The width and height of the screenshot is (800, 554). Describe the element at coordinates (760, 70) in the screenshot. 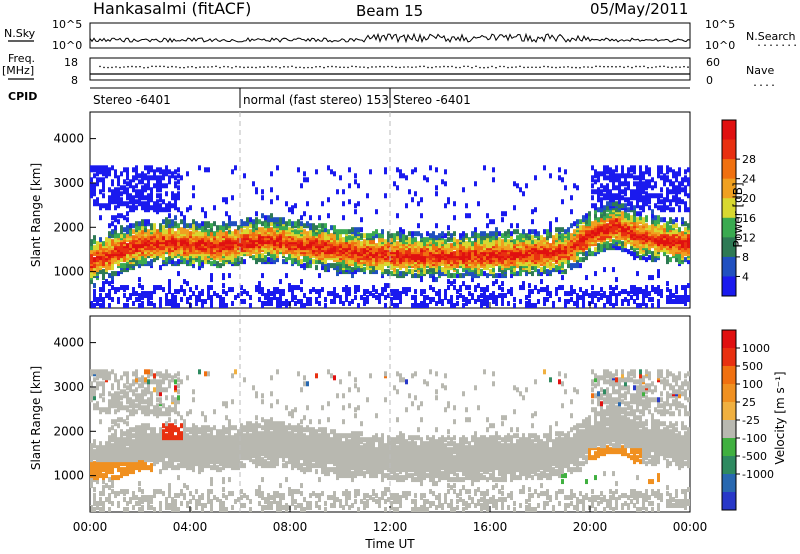

I see `nave-label: Nave` at that location.